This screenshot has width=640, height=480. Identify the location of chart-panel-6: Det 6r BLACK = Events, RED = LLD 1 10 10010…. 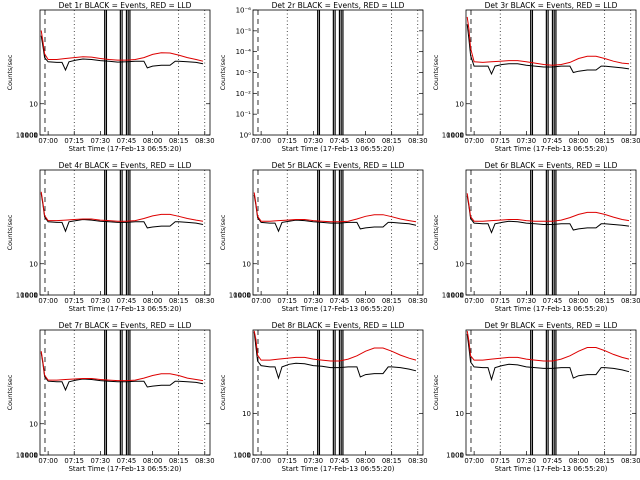
(536, 237).